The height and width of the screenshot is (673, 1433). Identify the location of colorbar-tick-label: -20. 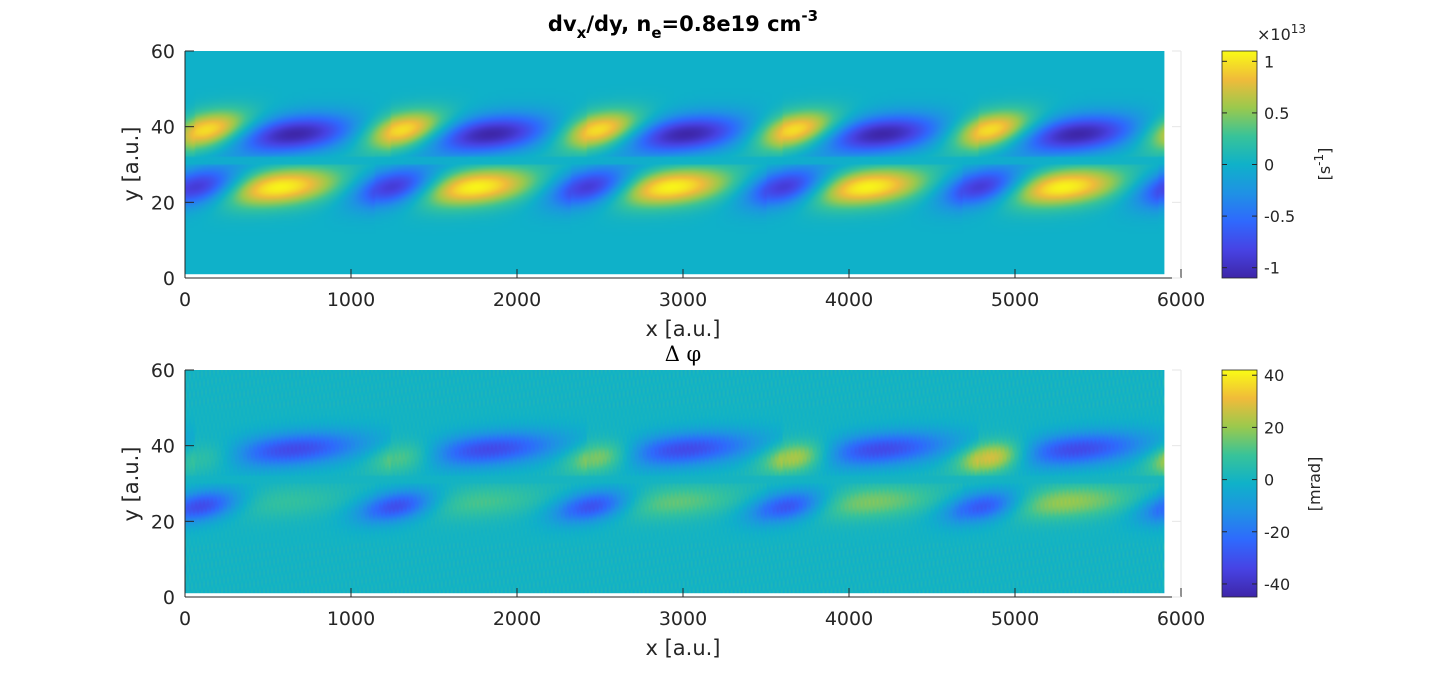
(1277, 532).